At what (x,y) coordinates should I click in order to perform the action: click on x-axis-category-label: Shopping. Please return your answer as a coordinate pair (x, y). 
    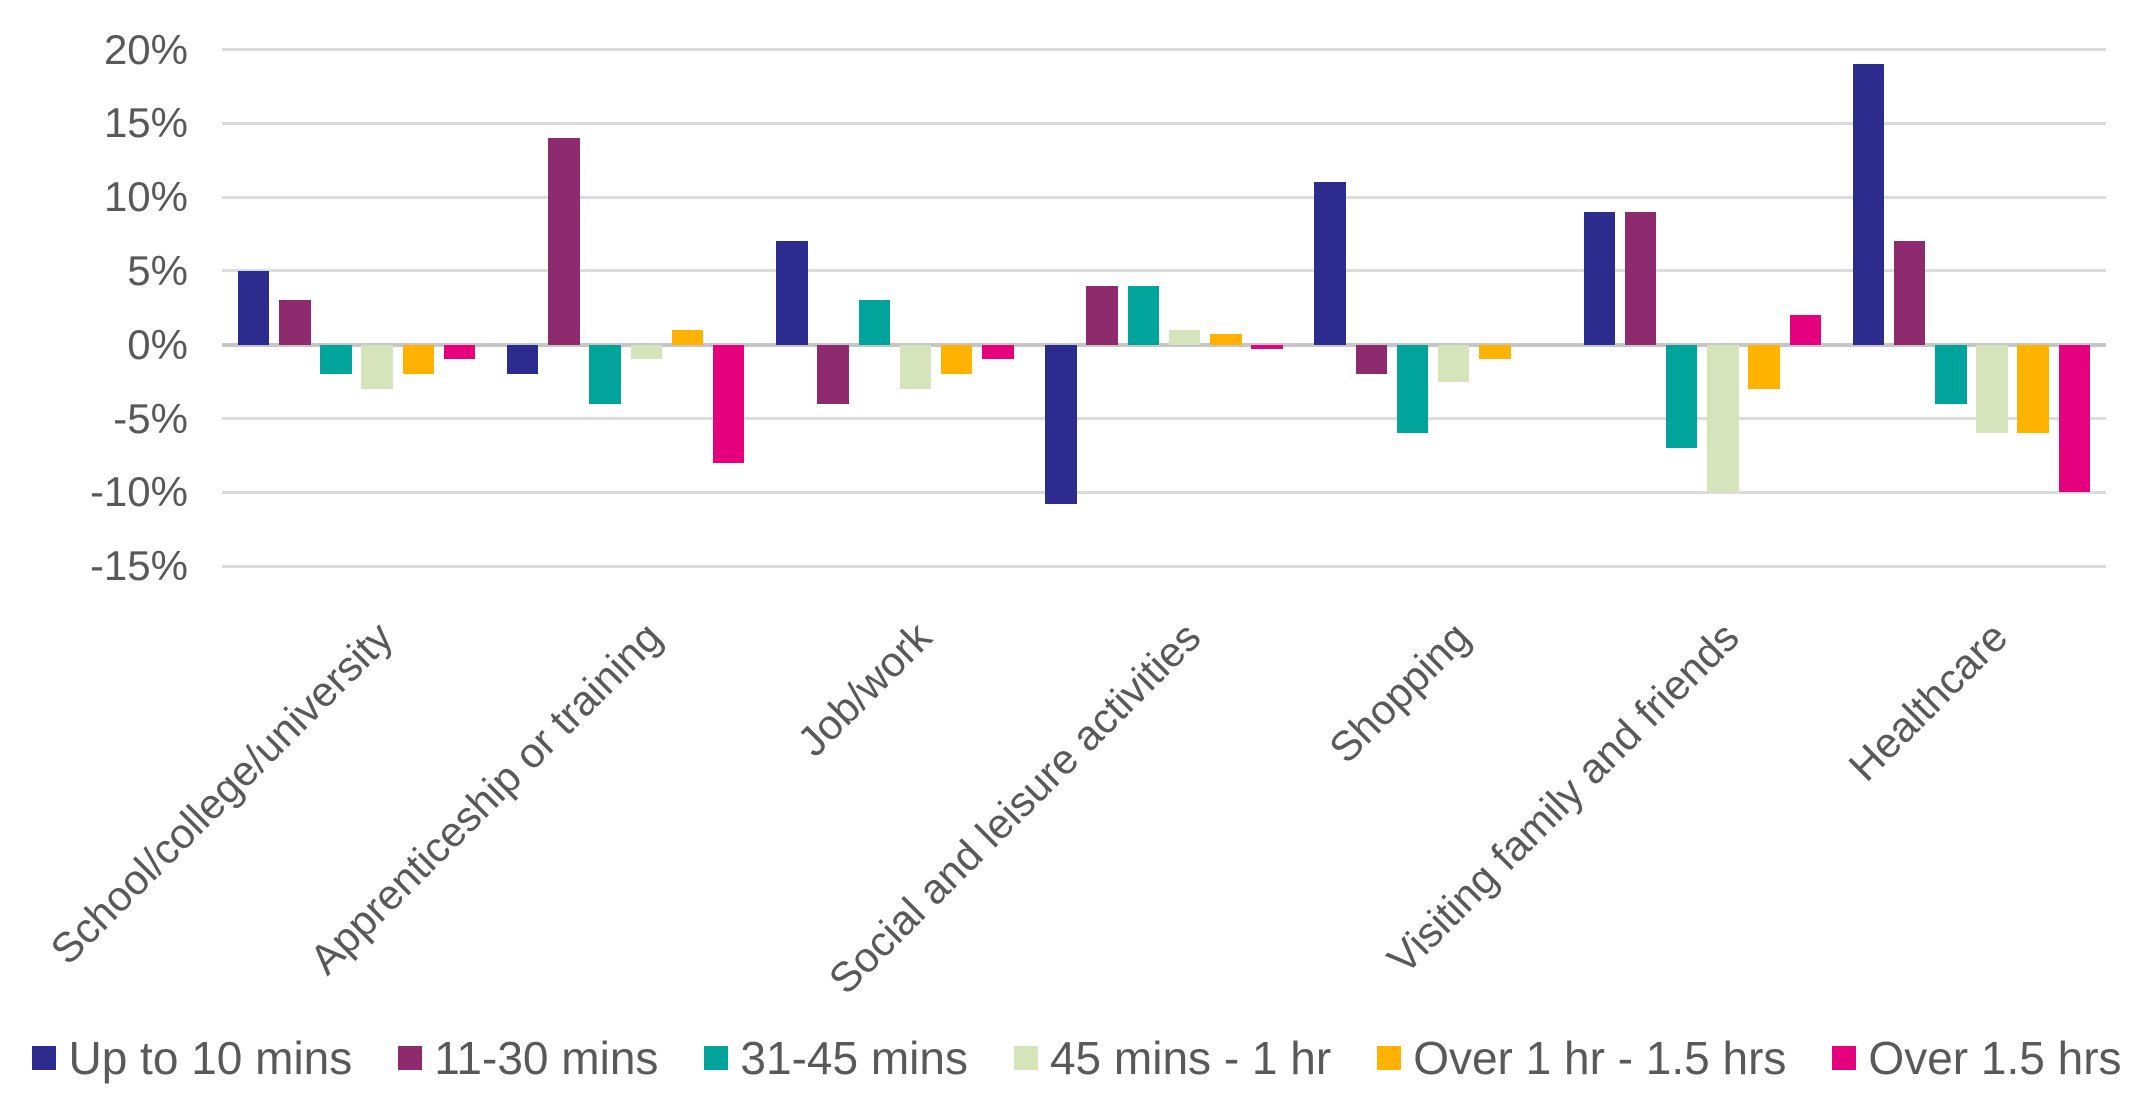
    Looking at the image, I should click on (1399, 692).